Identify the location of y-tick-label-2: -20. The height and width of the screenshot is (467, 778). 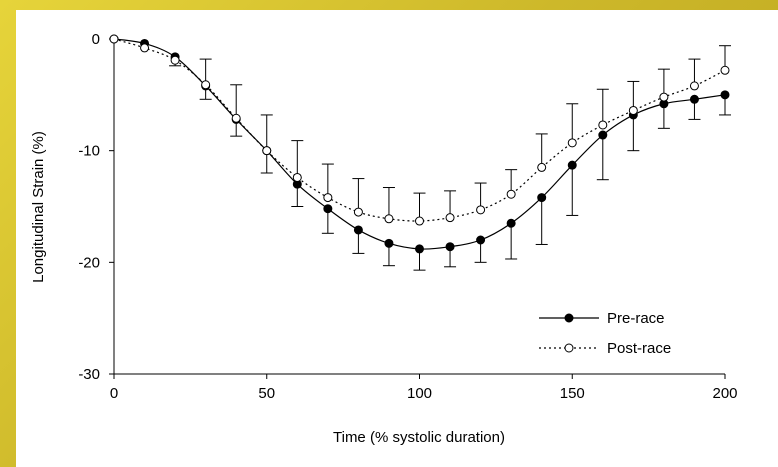
(89, 262).